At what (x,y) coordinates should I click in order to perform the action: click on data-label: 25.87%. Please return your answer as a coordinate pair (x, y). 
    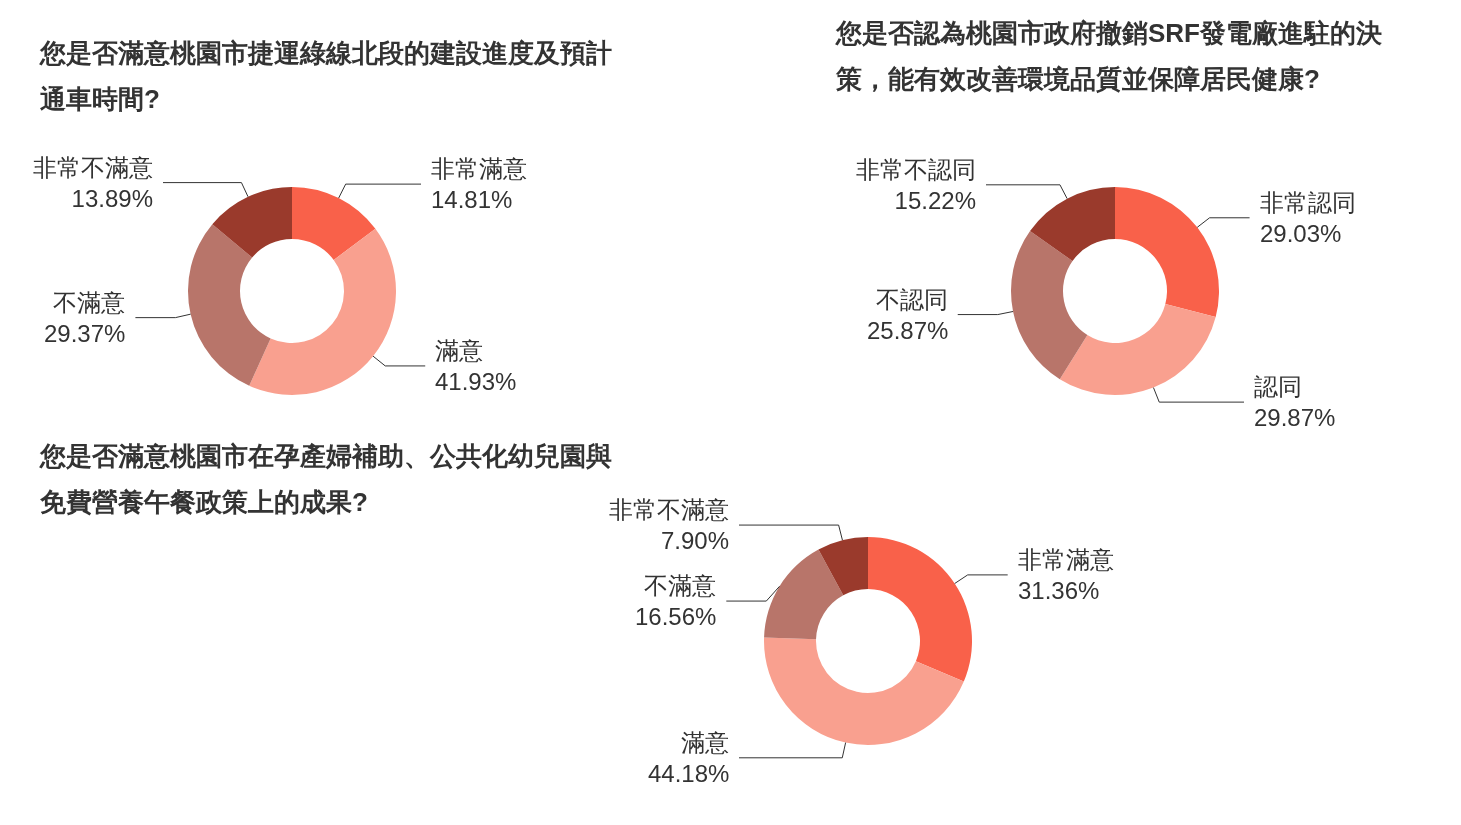
    Looking at the image, I should click on (908, 331).